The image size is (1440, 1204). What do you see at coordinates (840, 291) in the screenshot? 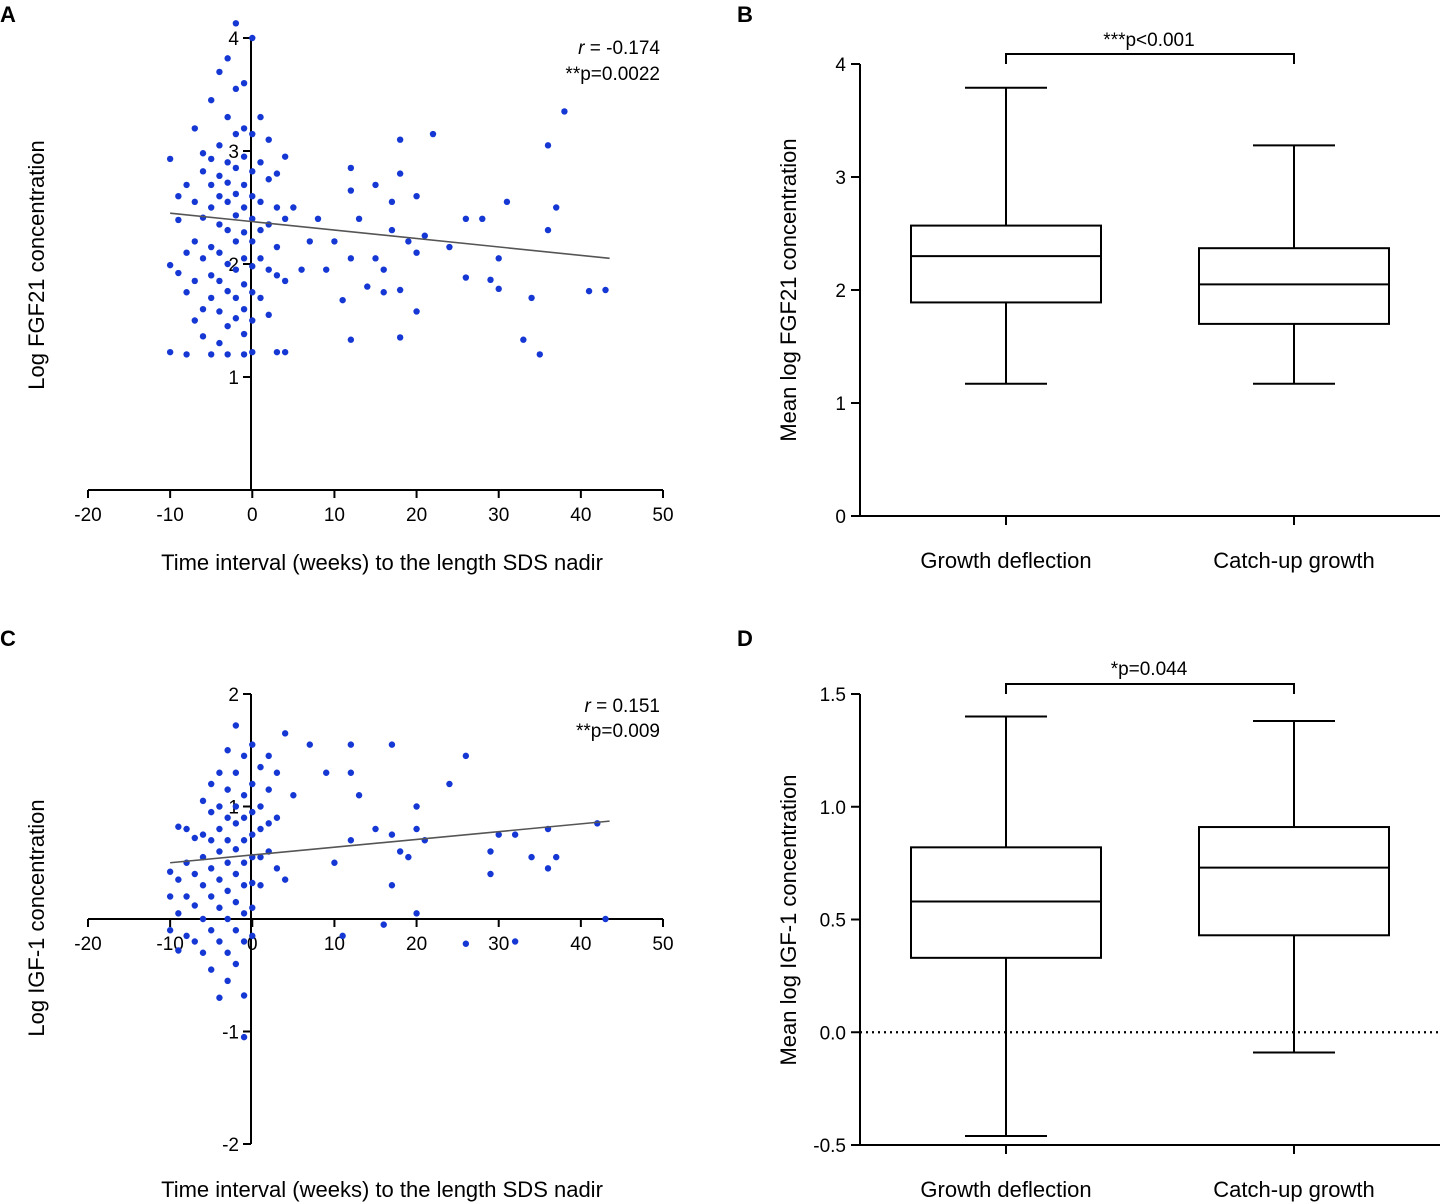
I see `y-tick-label: 2` at bounding box center [840, 291].